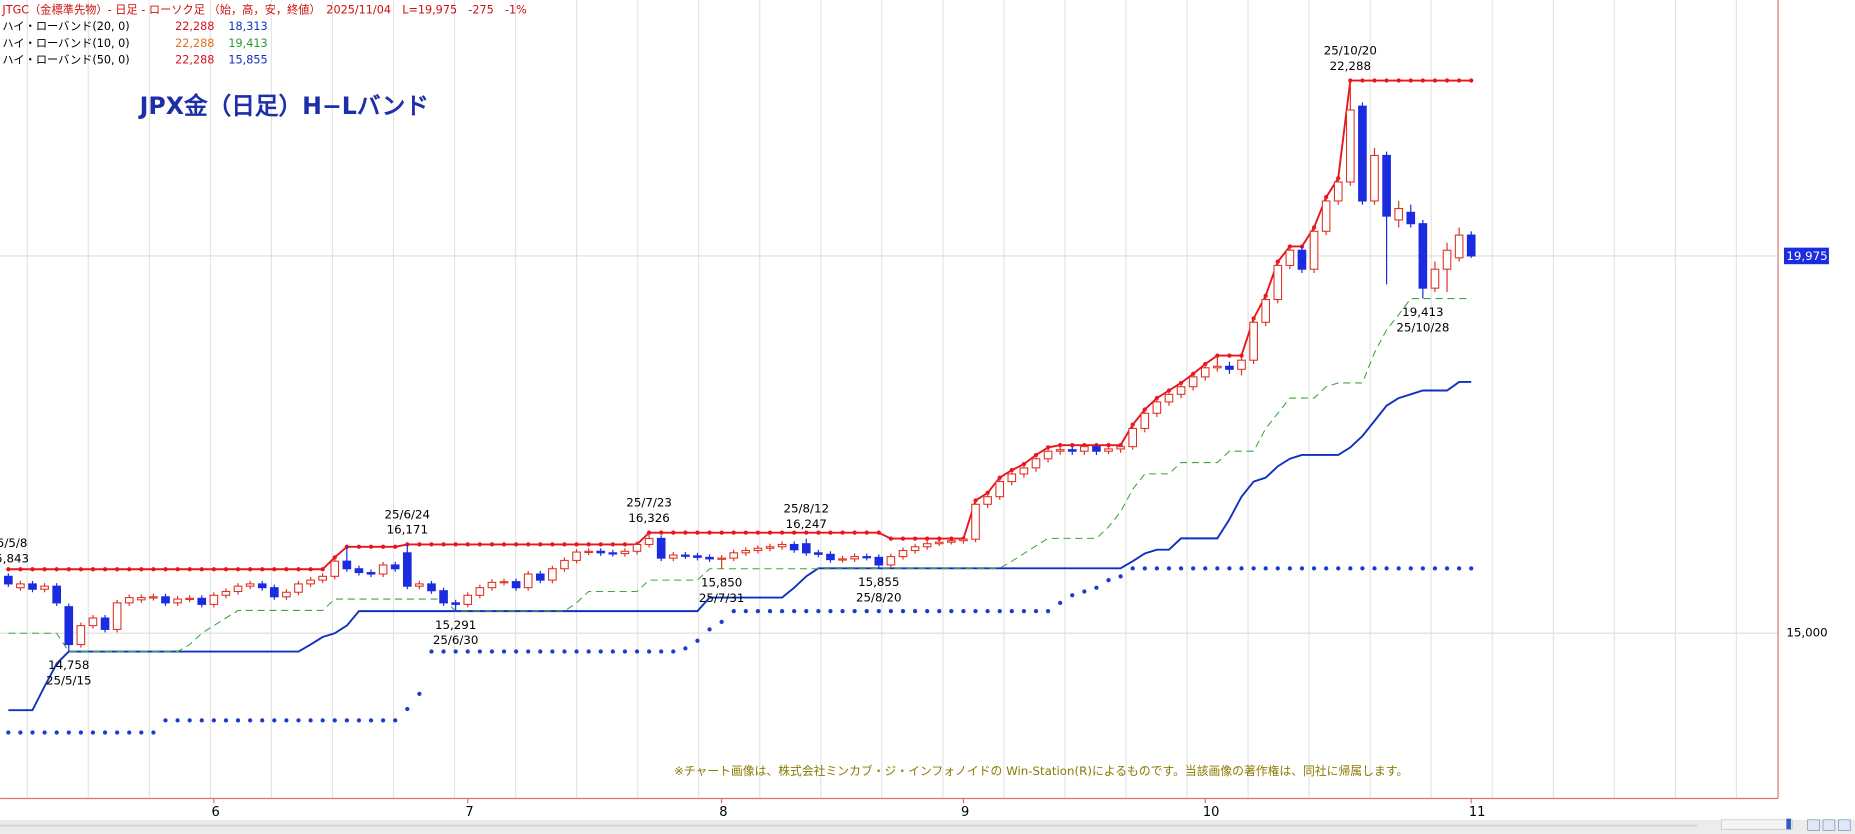 The height and width of the screenshot is (834, 1855). I want to click on x-tick-label: 7, so click(469, 812).